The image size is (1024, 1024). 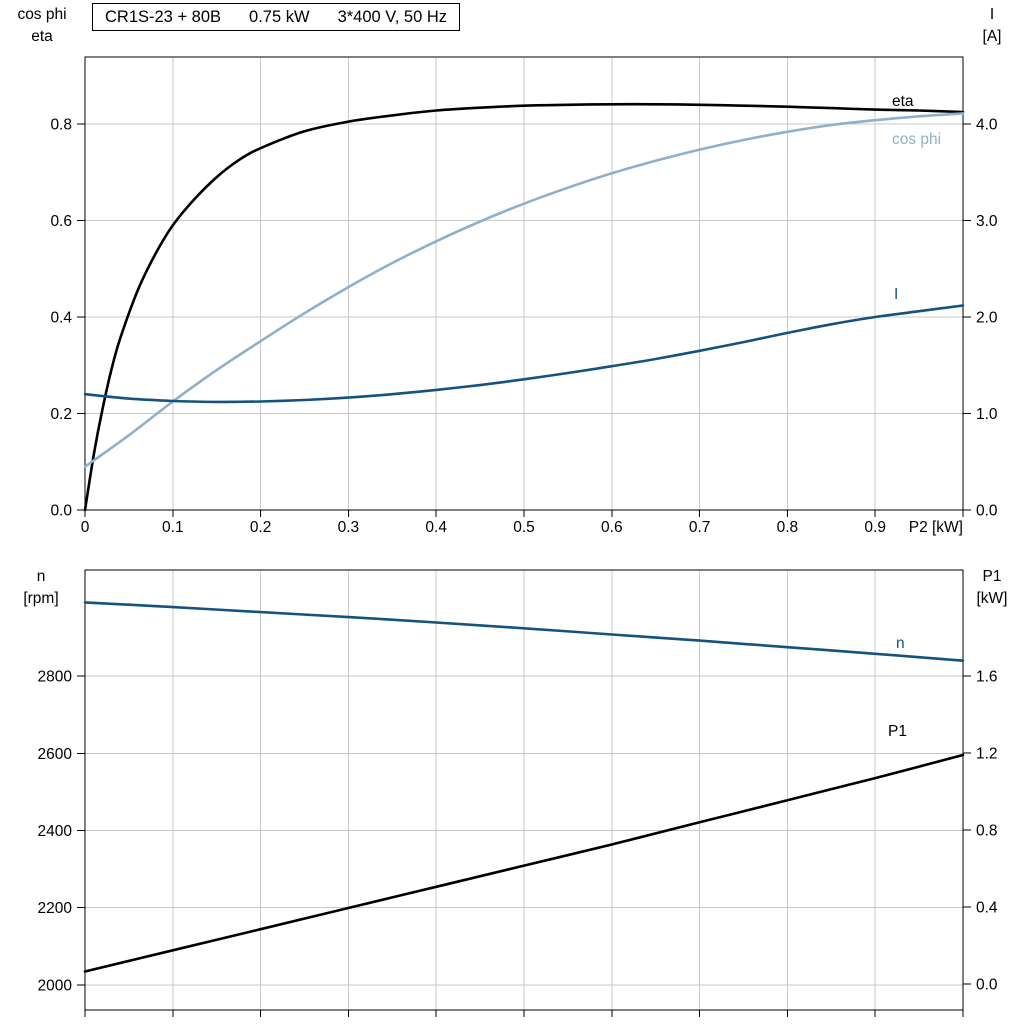 I want to click on x-tick-label: 0.9, so click(x=875, y=527).